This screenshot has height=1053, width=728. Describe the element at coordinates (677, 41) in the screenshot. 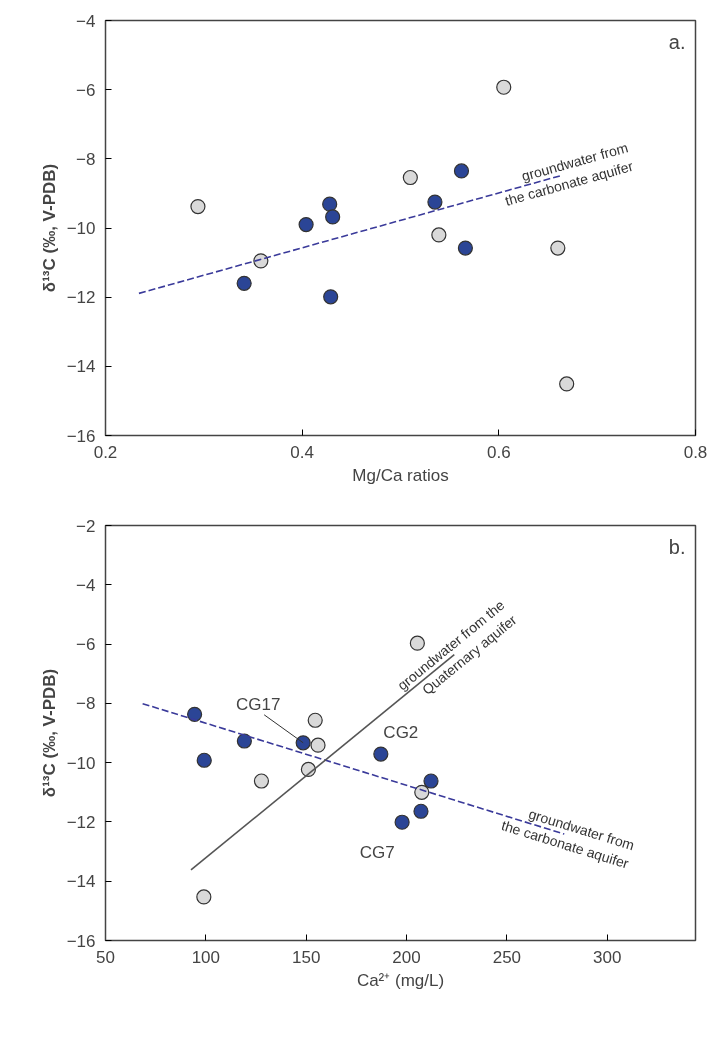

I see `annotation: a.` at that location.